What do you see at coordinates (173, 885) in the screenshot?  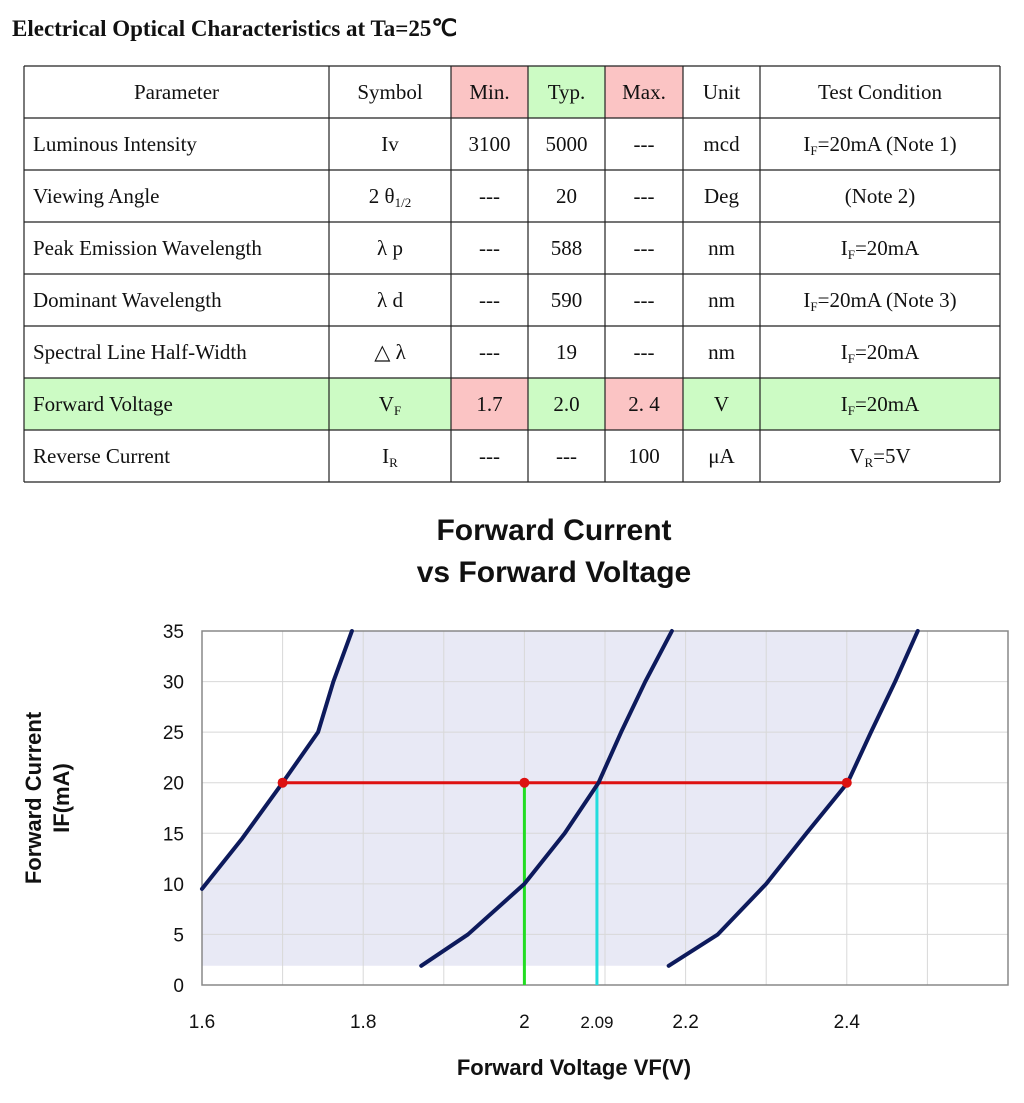 I see `y-tick-label: 10` at bounding box center [173, 885].